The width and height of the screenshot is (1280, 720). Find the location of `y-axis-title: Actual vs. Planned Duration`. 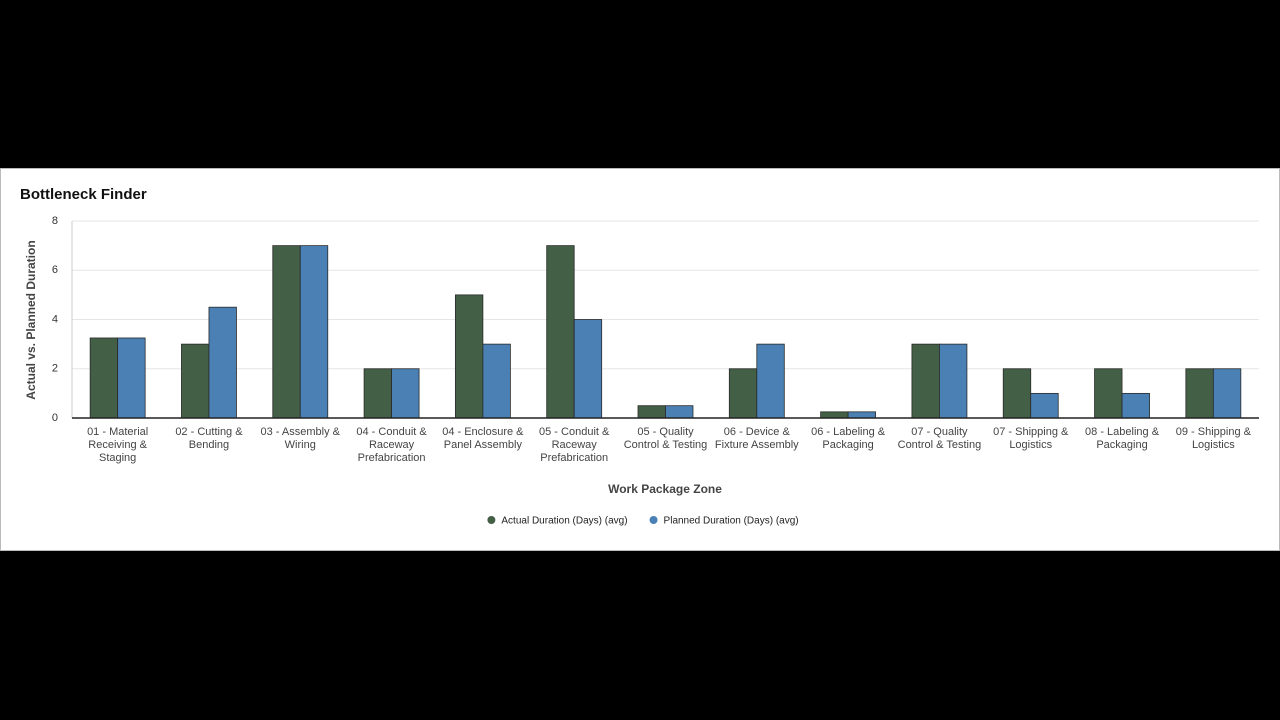

y-axis-title: Actual vs. Planned Duration is located at coordinates (31, 319).